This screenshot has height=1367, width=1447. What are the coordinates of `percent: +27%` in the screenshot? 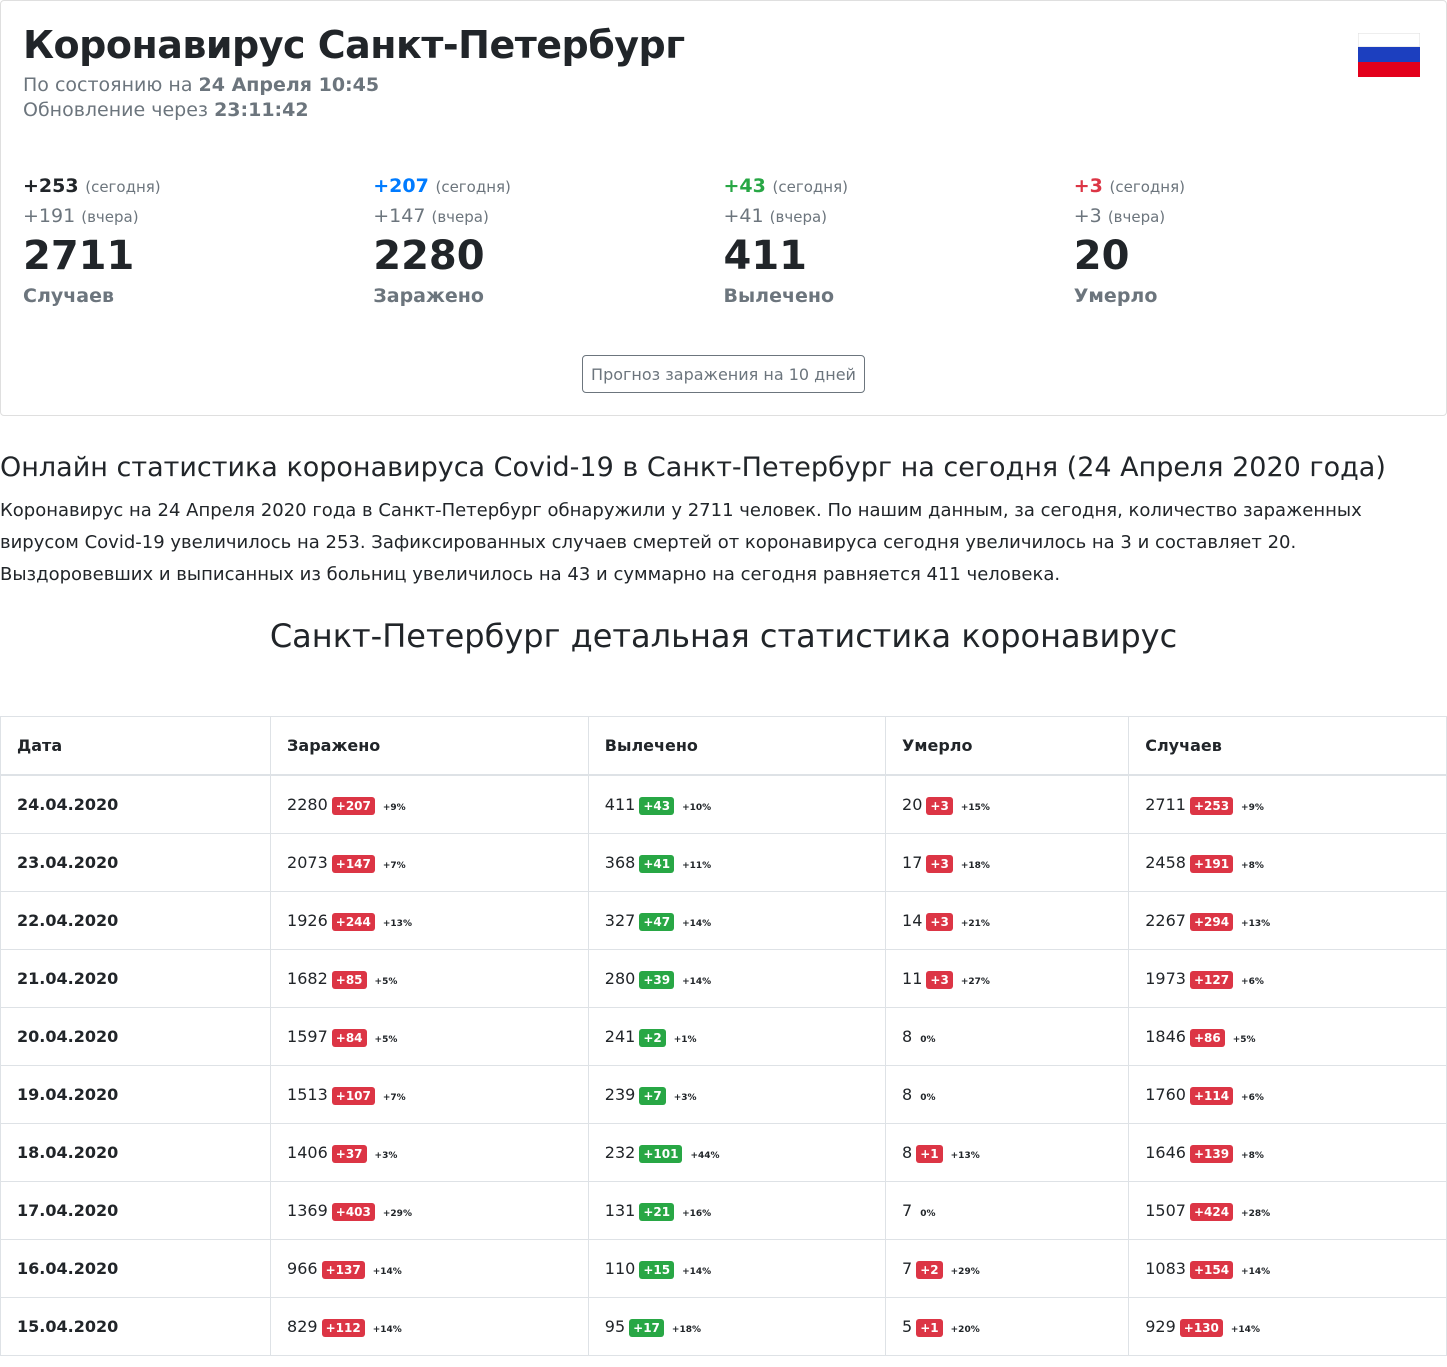 It's located at (975, 981).